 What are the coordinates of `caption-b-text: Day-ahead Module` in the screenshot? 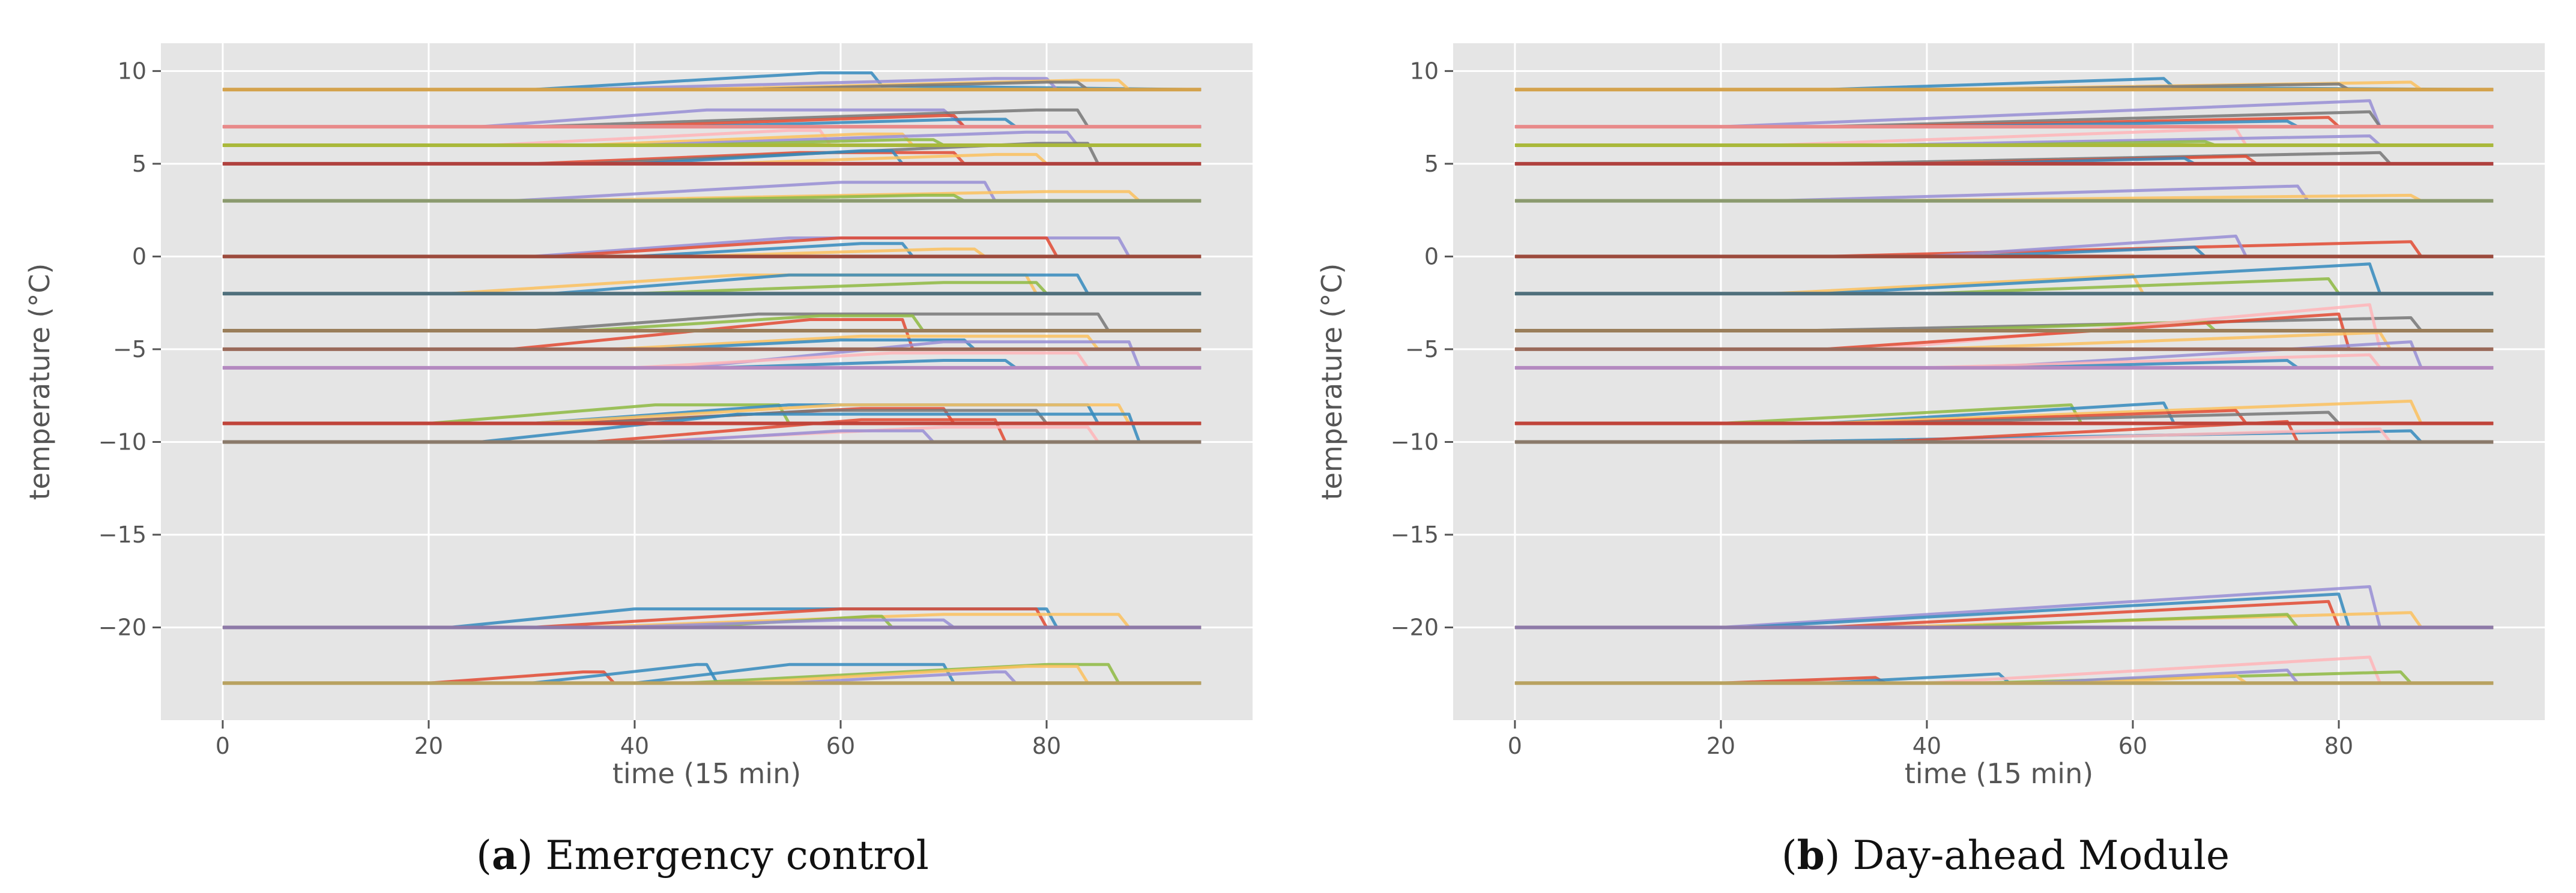 It's located at (2041, 855).